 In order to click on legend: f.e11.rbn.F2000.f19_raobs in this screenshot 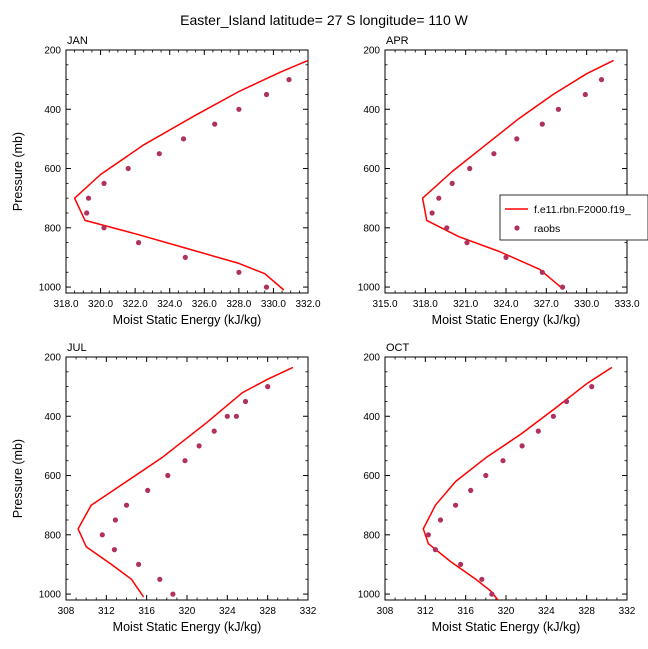, I will do `click(573, 217)`.